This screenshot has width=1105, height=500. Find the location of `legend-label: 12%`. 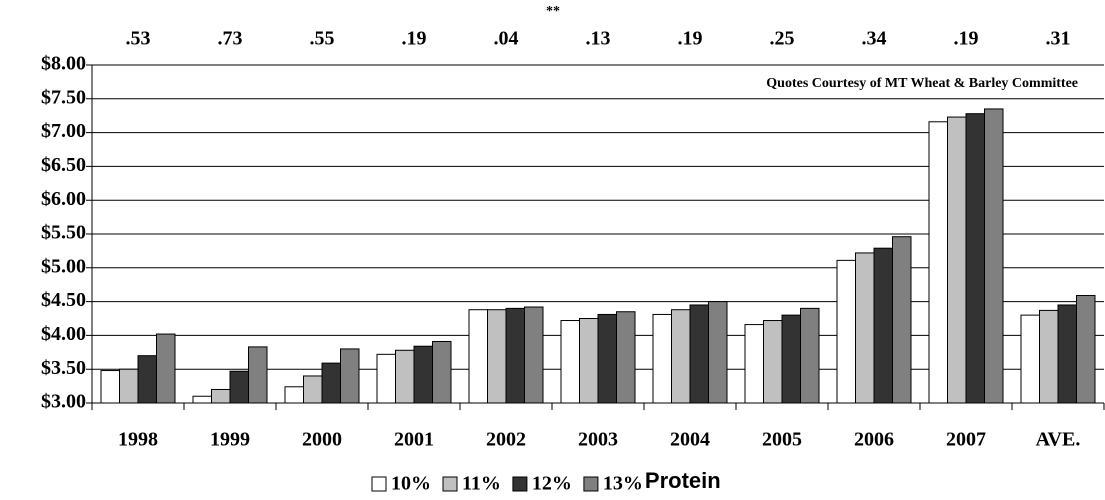

legend-label: 12% is located at coordinates (552, 484).